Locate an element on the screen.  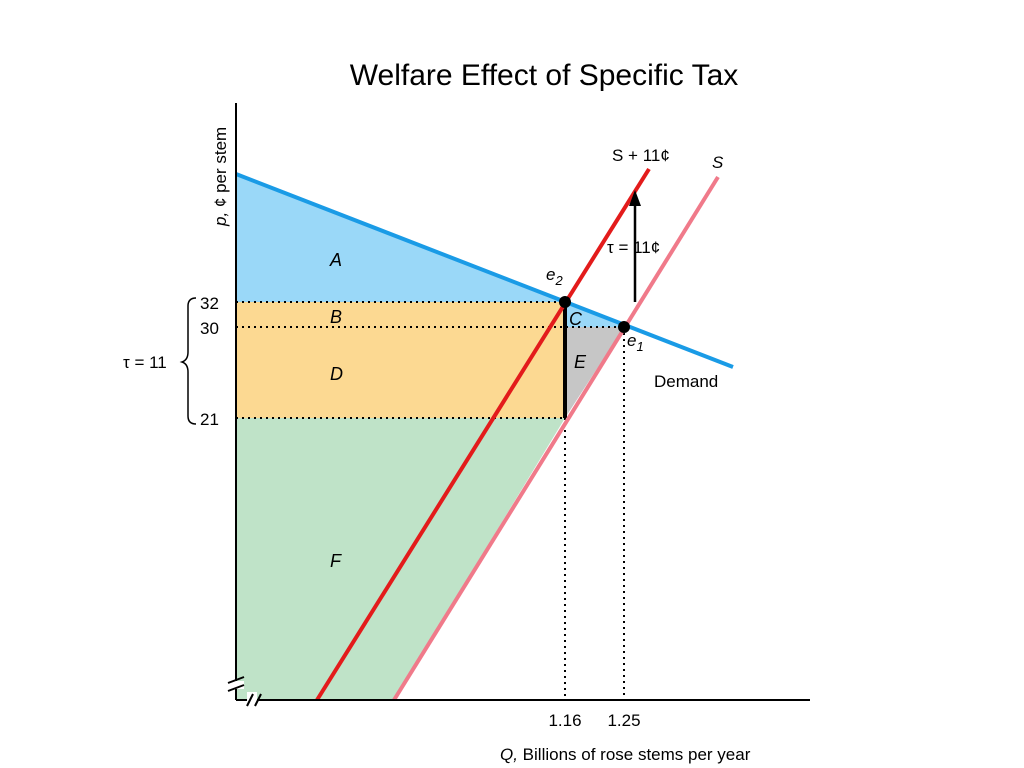
x-axis-label: Q, Billions of rose stems per year is located at coordinates (625, 754).